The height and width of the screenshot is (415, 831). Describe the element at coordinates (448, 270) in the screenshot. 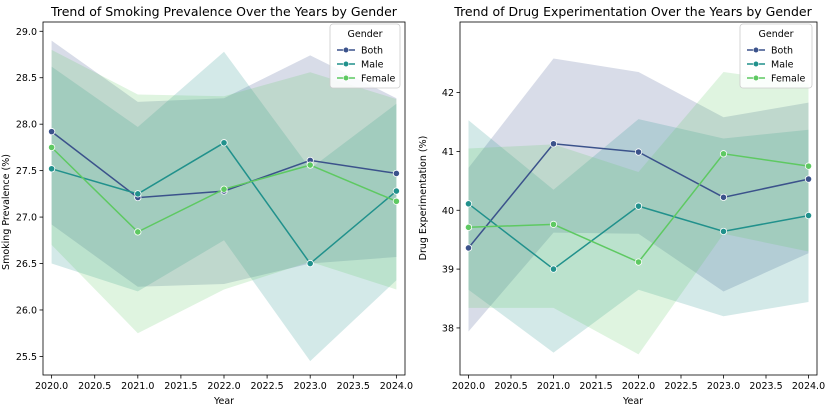

I see `y-tick-label: 39` at that location.